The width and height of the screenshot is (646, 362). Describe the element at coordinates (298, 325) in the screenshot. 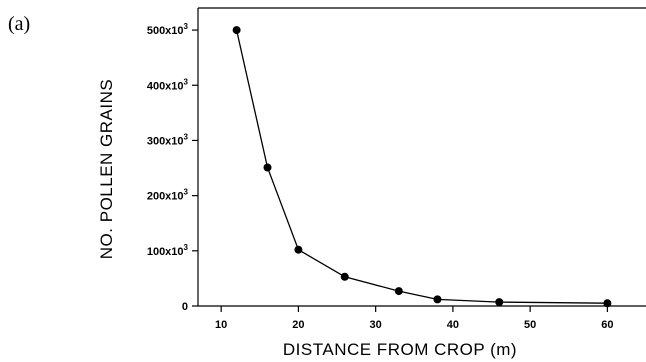

I see `x-tick-label: 20` at that location.